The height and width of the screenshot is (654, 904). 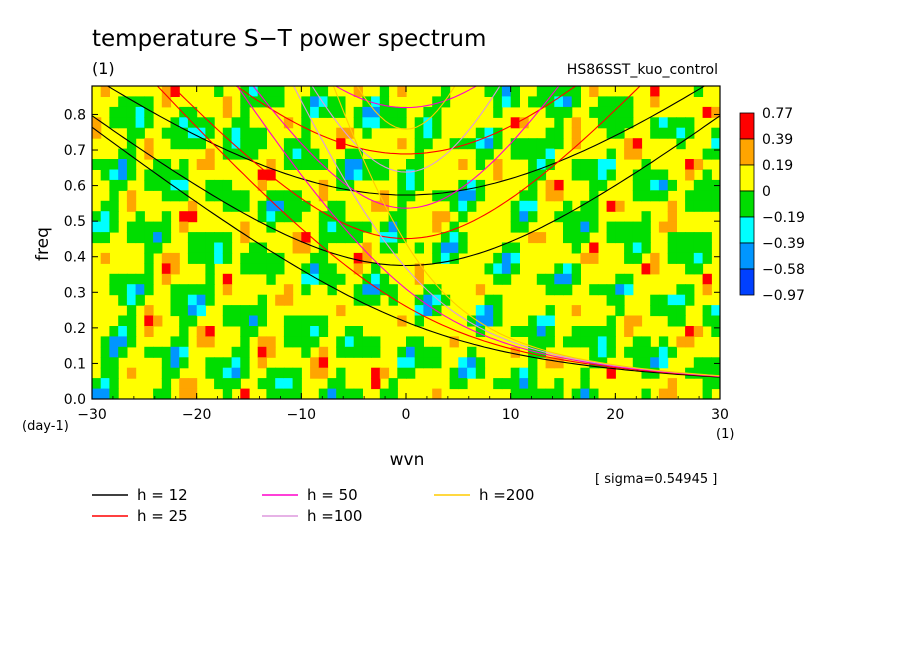 What do you see at coordinates (720, 415) in the screenshot?
I see `x-tick-label: 30` at bounding box center [720, 415].